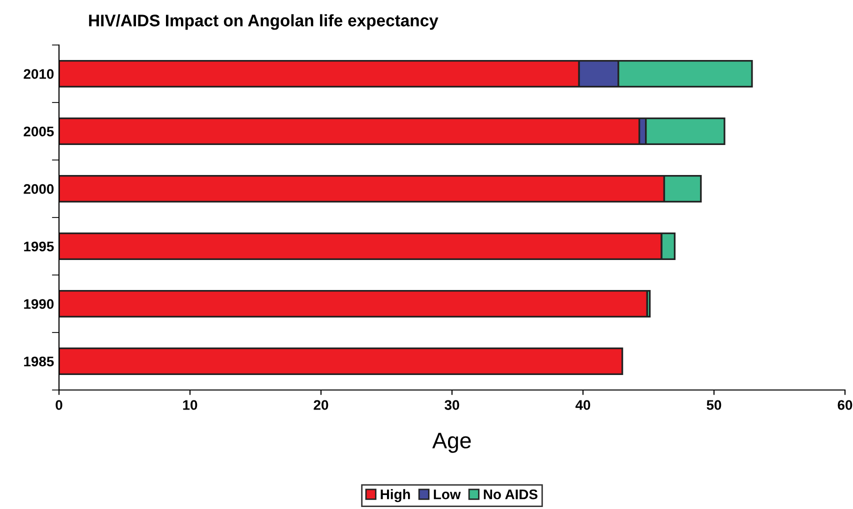 This screenshot has height=509, width=853. Describe the element at coordinates (714, 405) in the screenshot. I see `x-tick-label: 50` at that location.